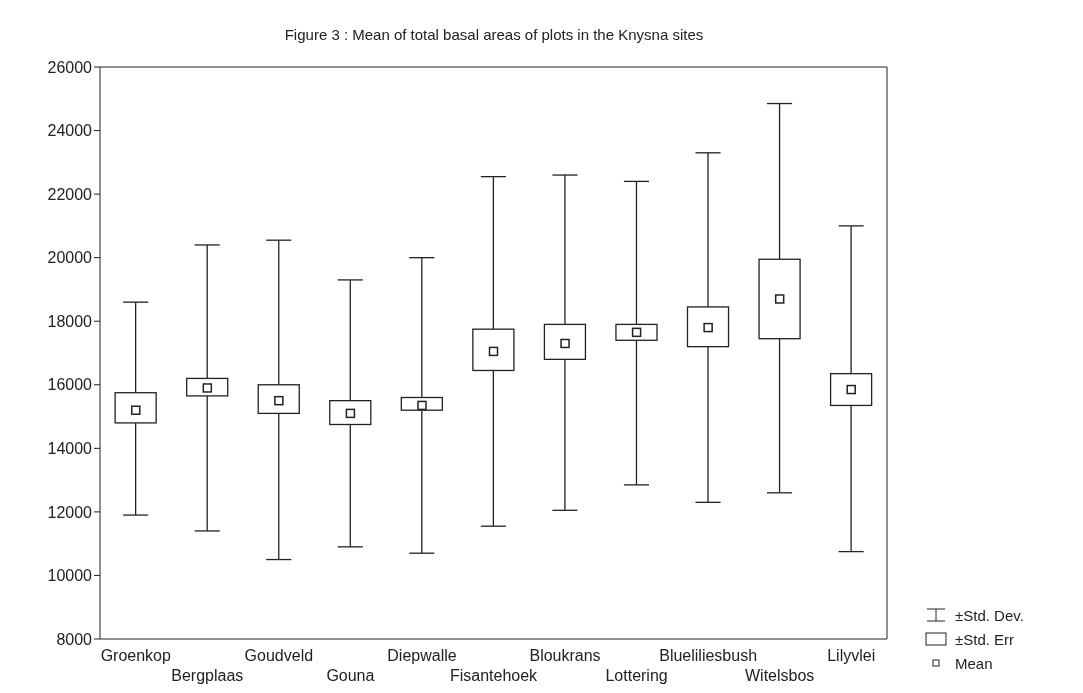 The image size is (1083, 693). I want to click on y-tick-label: 10000, so click(70, 576).